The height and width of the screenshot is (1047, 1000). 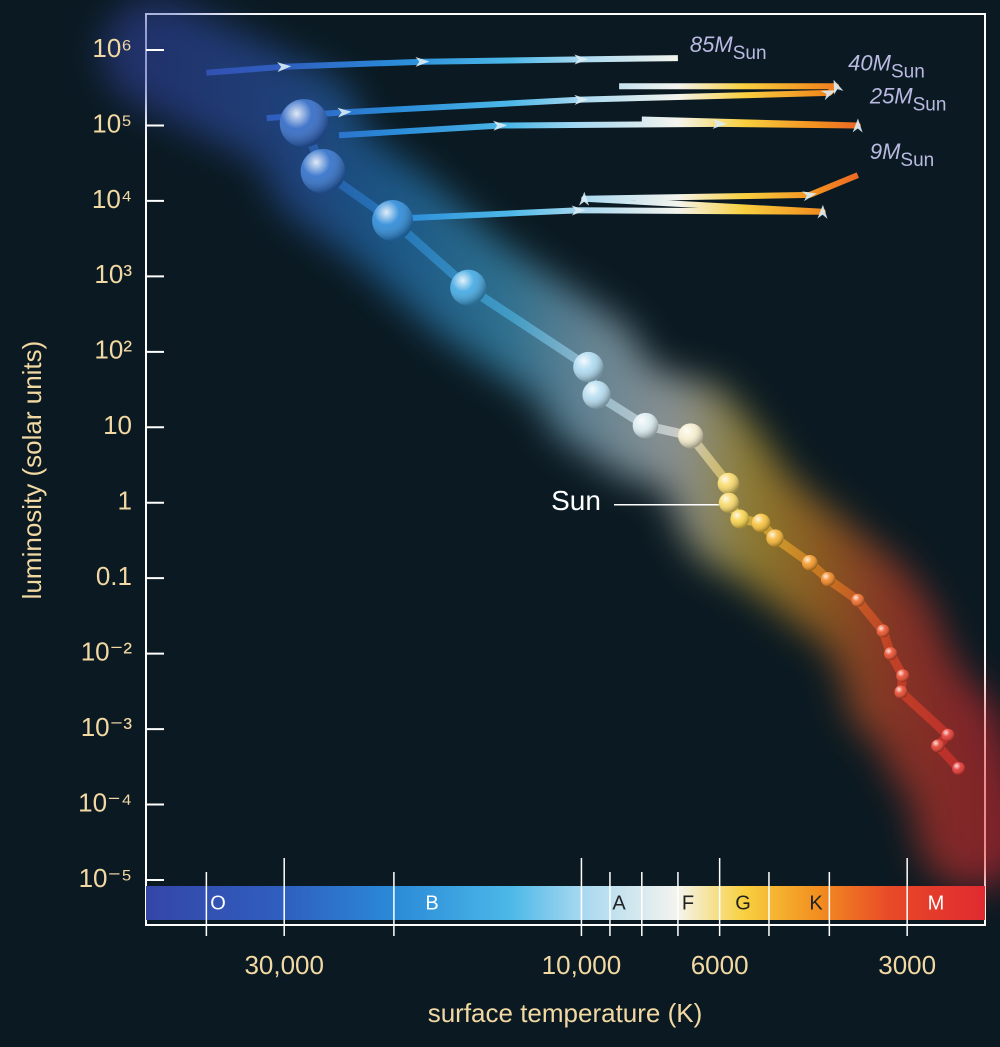 I want to click on annotation: Sun, so click(x=576, y=500).